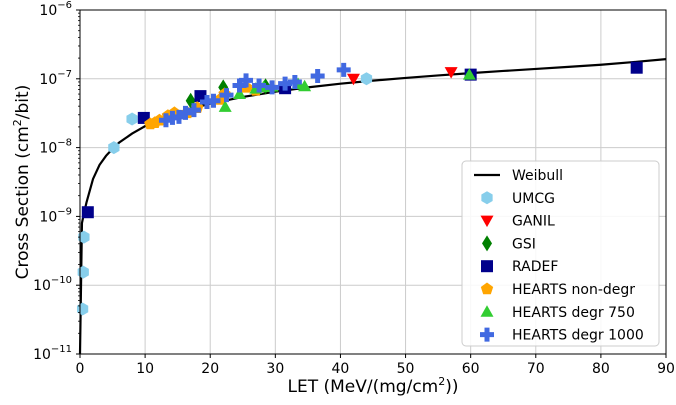 Image resolution: width=676 pixels, height=405 pixels. What do you see at coordinates (537, 176) in the screenshot?
I see `legend-label: Weibull` at bounding box center [537, 176].